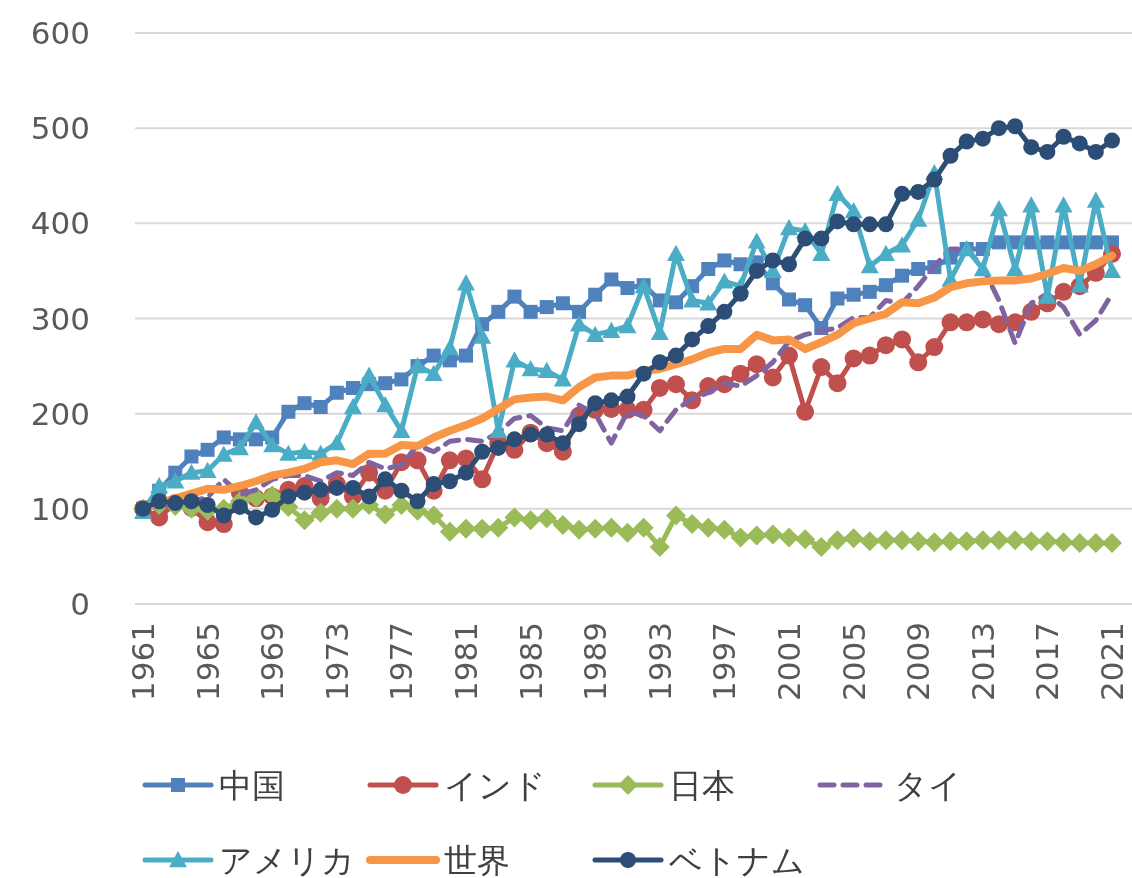 The height and width of the screenshot is (878, 1132). What do you see at coordinates (530, 661) in the screenshot?
I see `x-tick-label: 1985` at bounding box center [530, 661].